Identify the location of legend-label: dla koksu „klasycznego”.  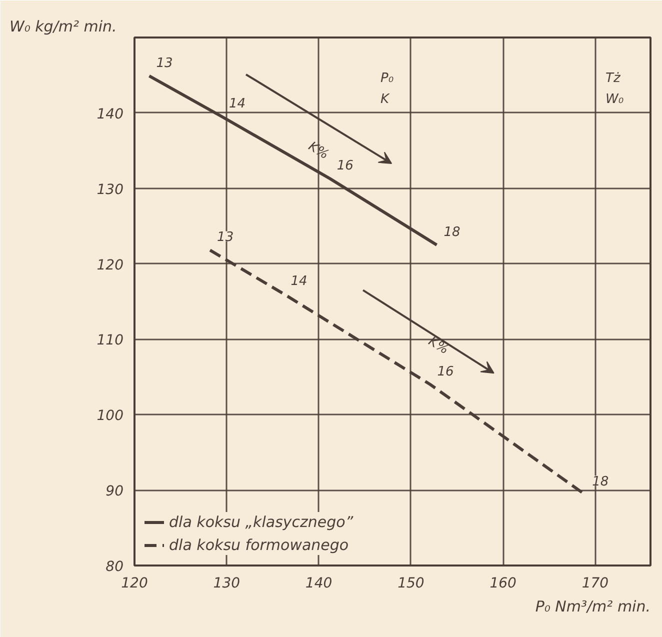
(261, 522).